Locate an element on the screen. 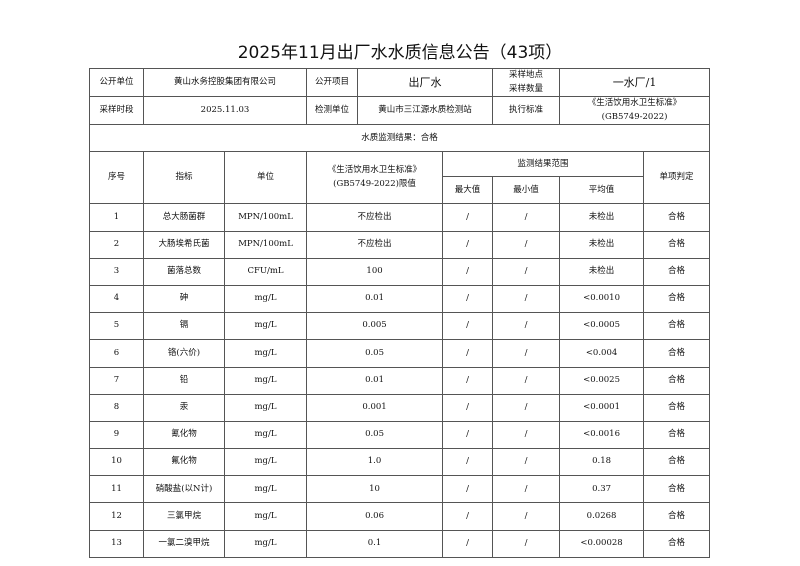 This screenshot has width=800, height=566. table-row: 8 汞 mg/L 0.001// <0.0001 合格 is located at coordinates (400, 407).